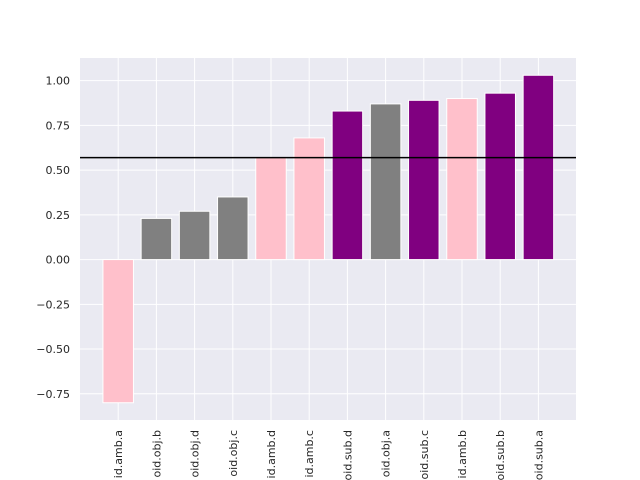 This screenshot has height=480, width=640. Describe the element at coordinates (58, 170) in the screenshot. I see `y-tick-label: 0.50` at that location.